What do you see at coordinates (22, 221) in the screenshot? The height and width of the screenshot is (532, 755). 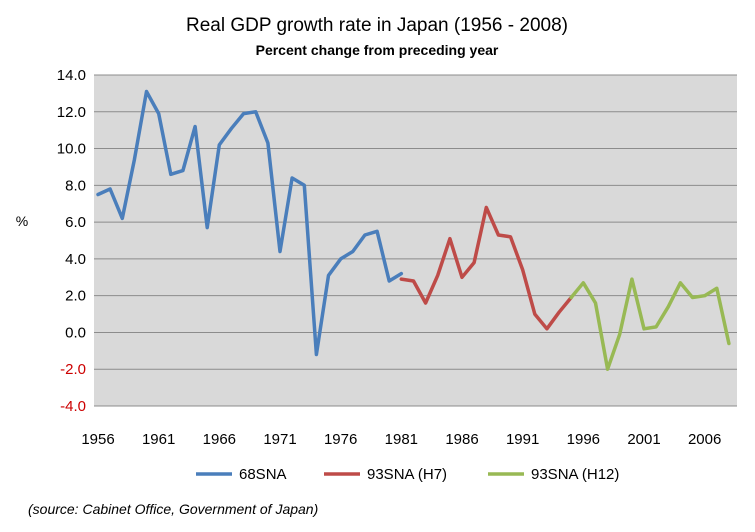 I see `y-axis-label: %` at bounding box center [22, 221].